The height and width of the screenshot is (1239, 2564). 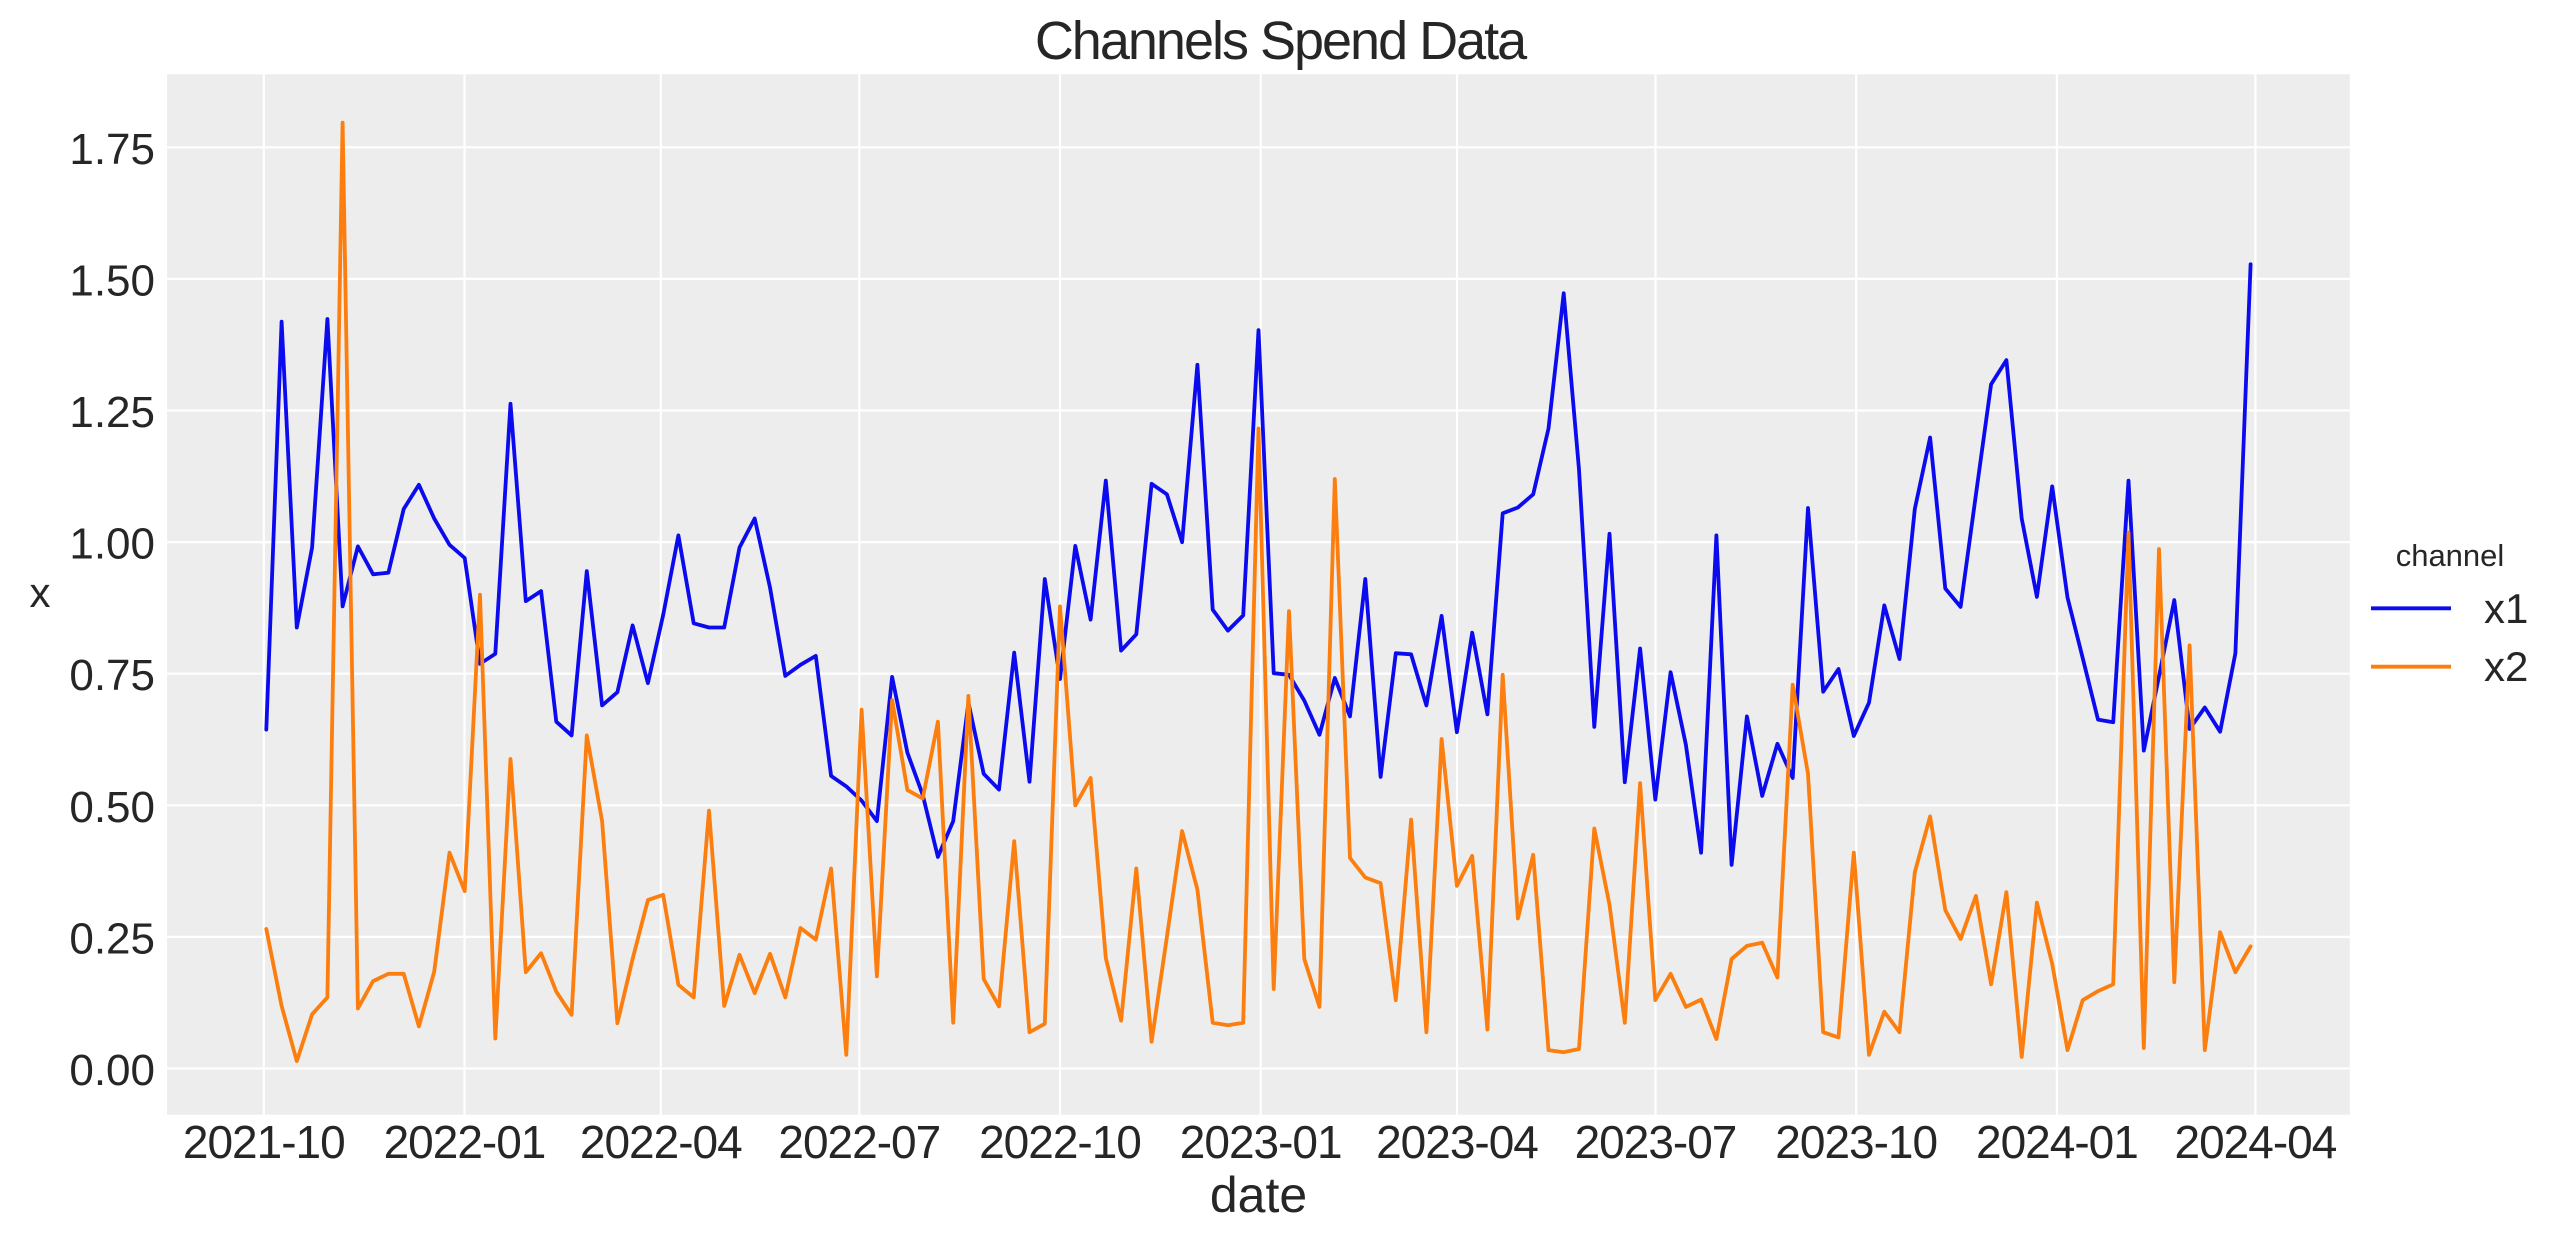 What do you see at coordinates (1258, 1195) in the screenshot?
I see `svg-text: date` at bounding box center [1258, 1195].